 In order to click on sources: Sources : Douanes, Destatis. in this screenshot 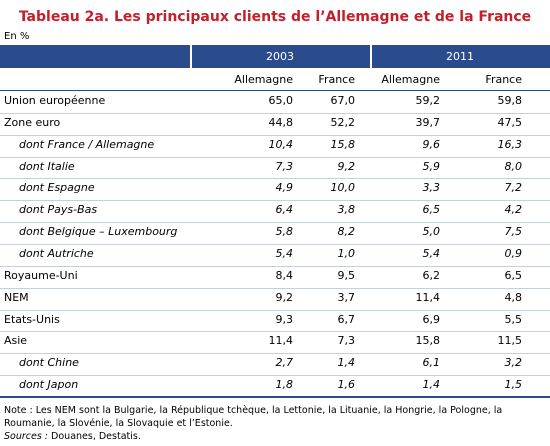, I will do `click(72, 436)`.